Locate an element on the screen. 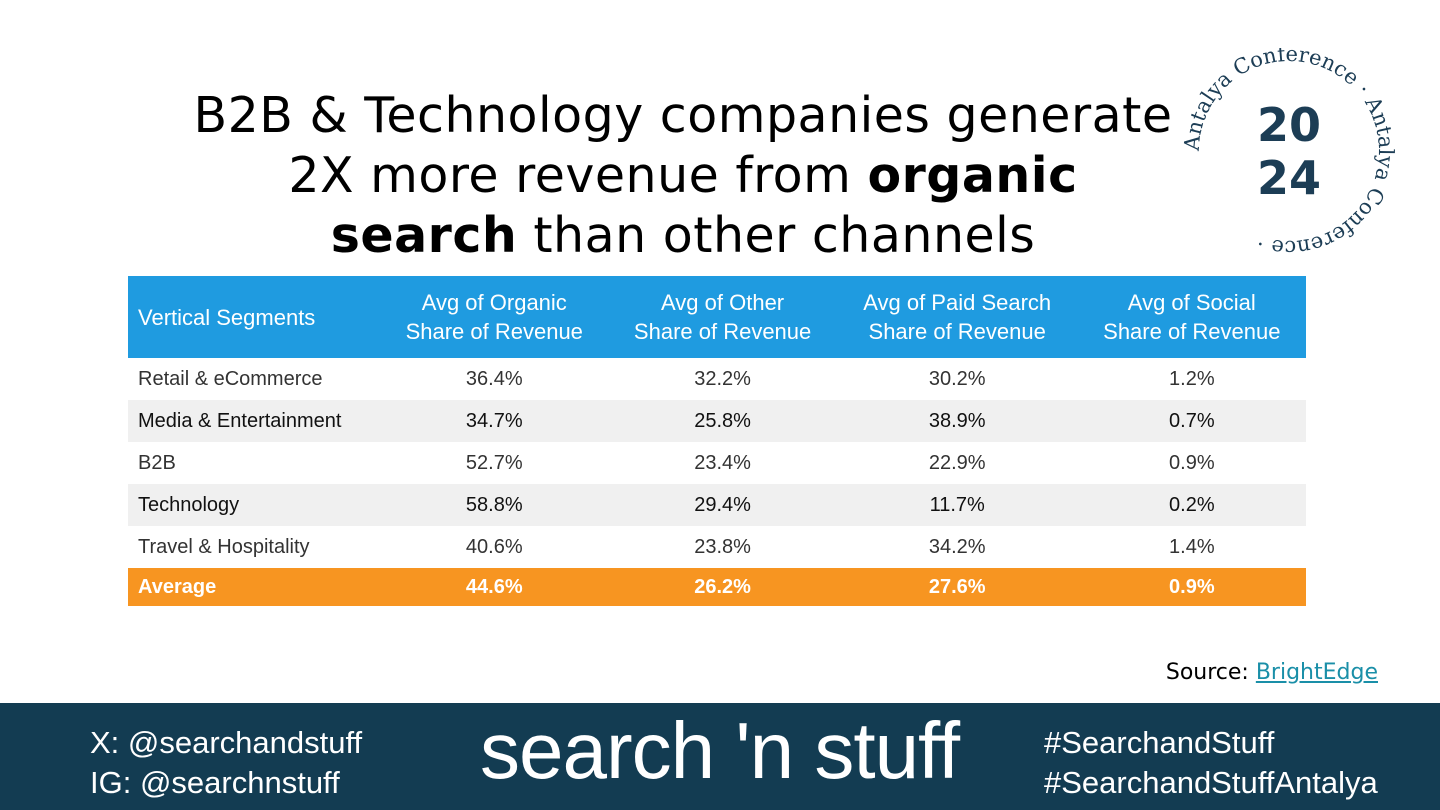 Image resolution: width=1440 pixels, height=810 pixels. paid-search-value: 27.6% is located at coordinates (957, 587).